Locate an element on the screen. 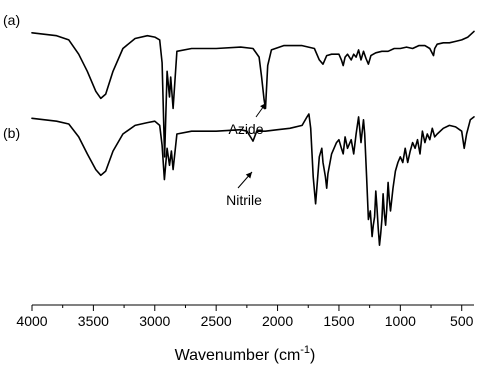  annotation-azide: Azide is located at coordinates (245, 129).